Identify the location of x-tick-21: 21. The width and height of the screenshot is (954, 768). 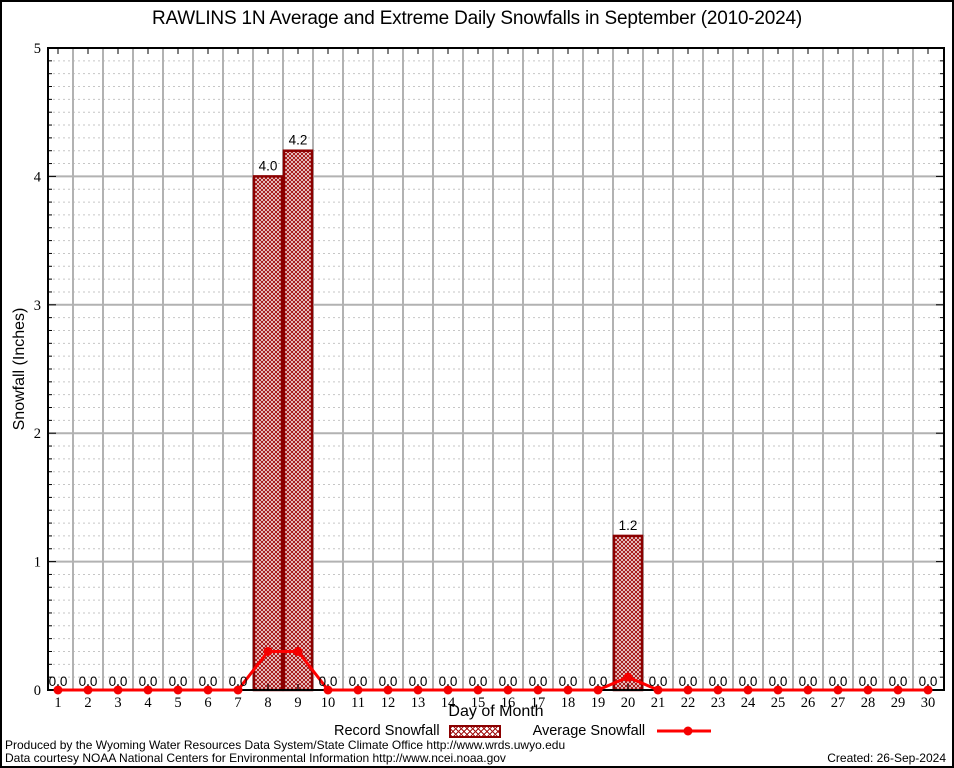
(658, 703).